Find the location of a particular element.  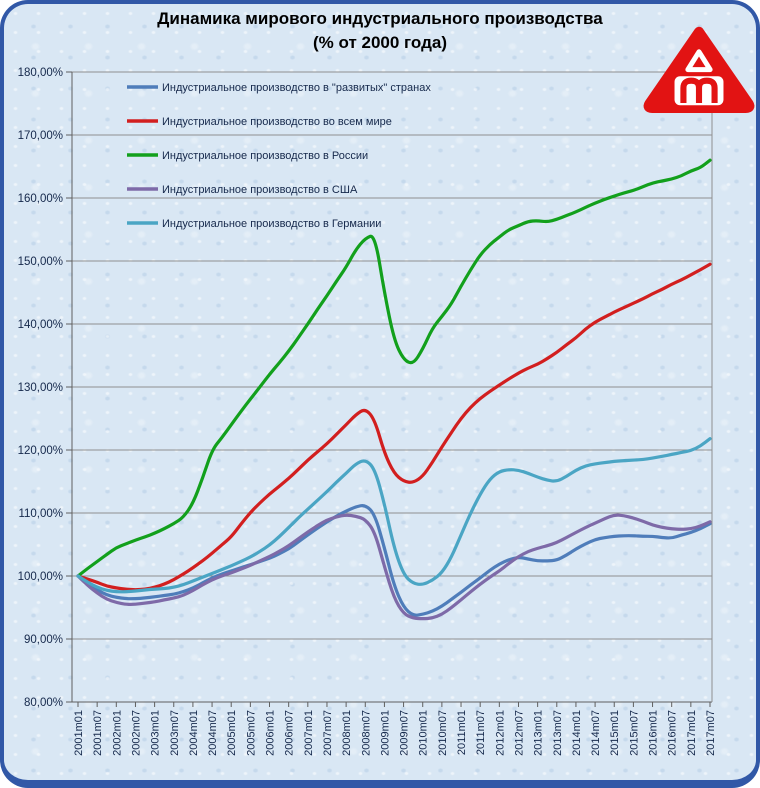

y-tick-label: 80,00% is located at coordinates (43, 703).